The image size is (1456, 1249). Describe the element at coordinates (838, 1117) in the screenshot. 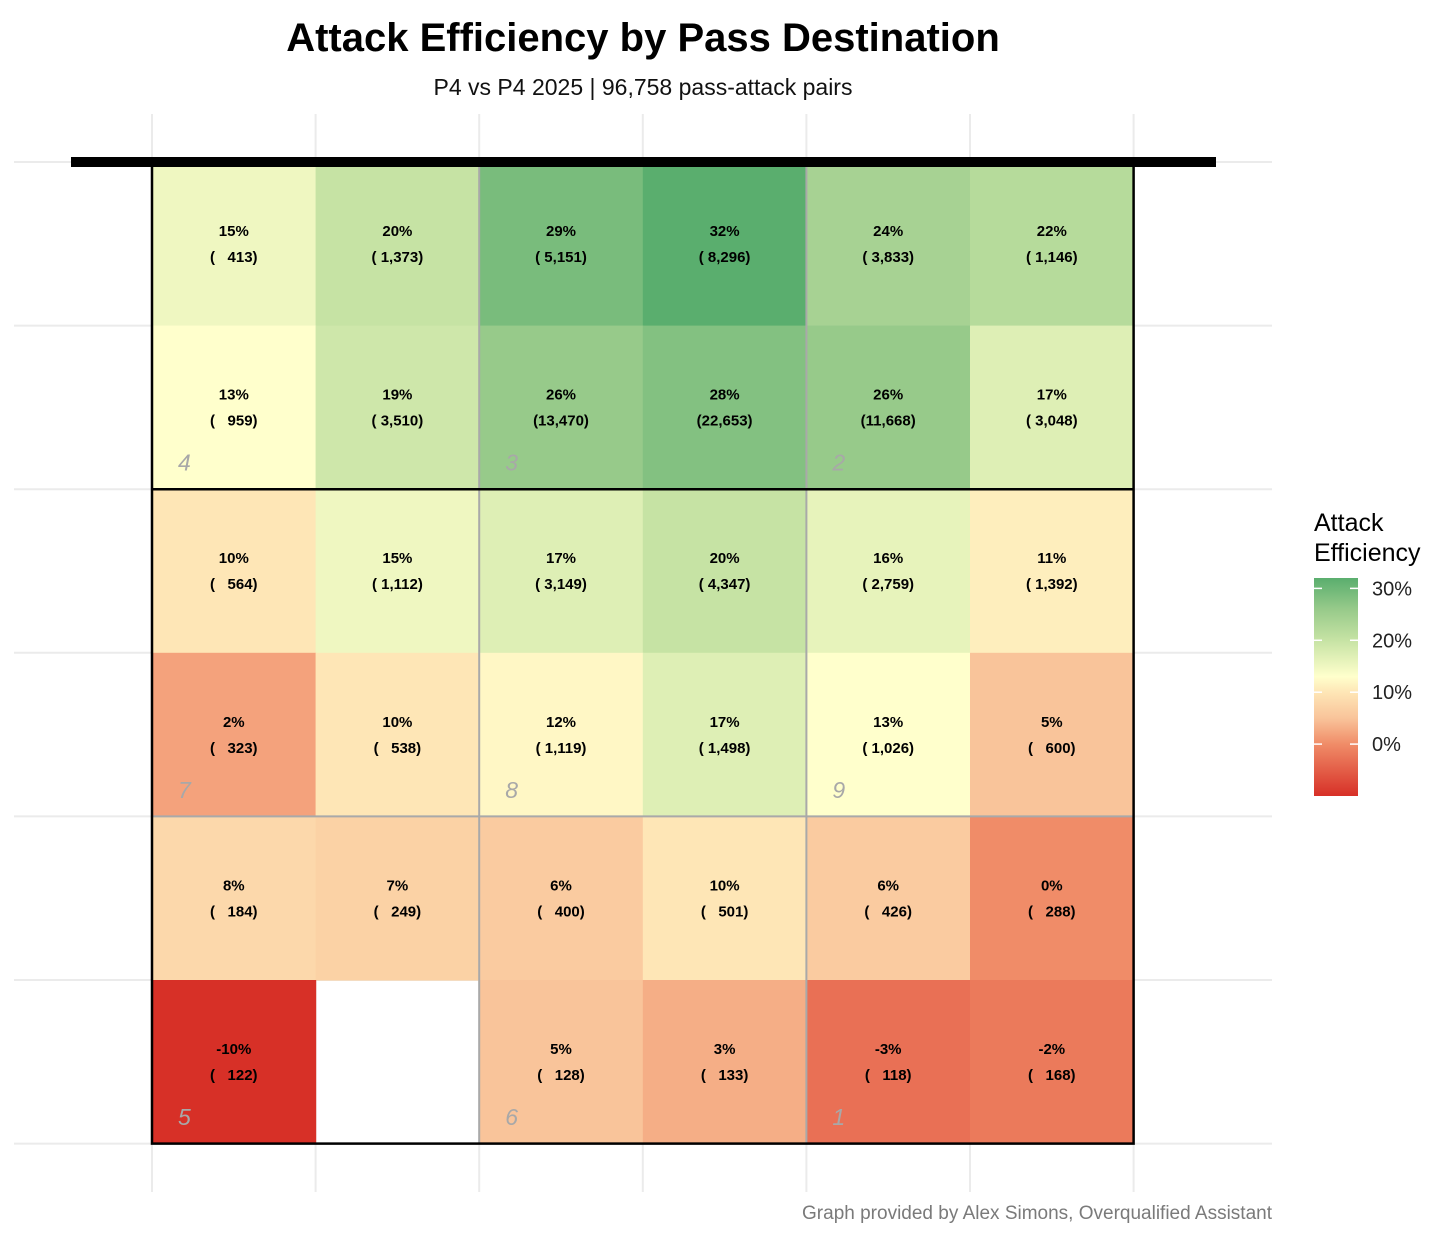

I see `zone-number-label: 1` at that location.